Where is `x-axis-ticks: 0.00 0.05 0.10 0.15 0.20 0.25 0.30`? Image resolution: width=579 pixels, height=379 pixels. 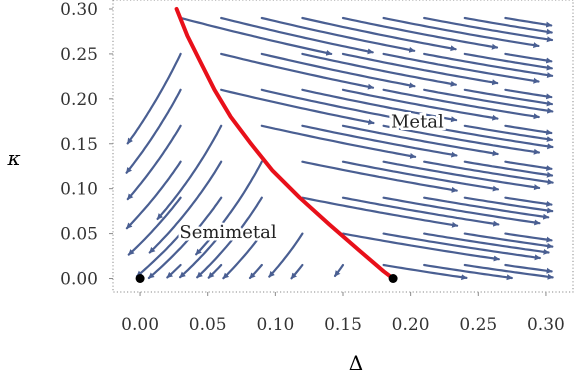
x-axis-ticks: 0.00 0.05 0.10 0.15 0.20 0.25 0.30 is located at coordinates (343, 313).